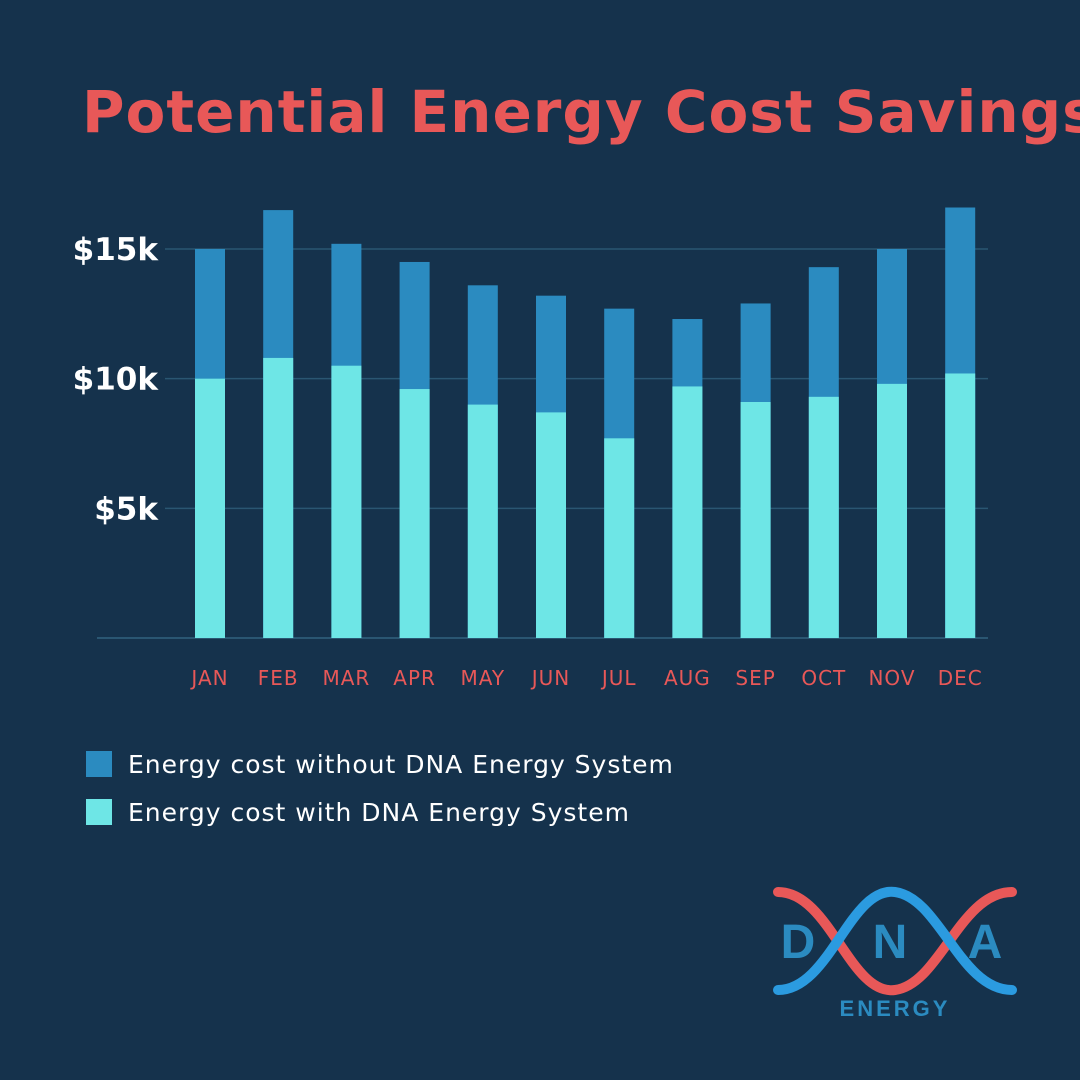 The width and height of the screenshot is (1080, 1080). What do you see at coordinates (586, 678) in the screenshot?
I see `x-axis-categories: JAN FEB MAR APR MAY JUN JUL AUG SEP OCT NOV DEC` at bounding box center [586, 678].